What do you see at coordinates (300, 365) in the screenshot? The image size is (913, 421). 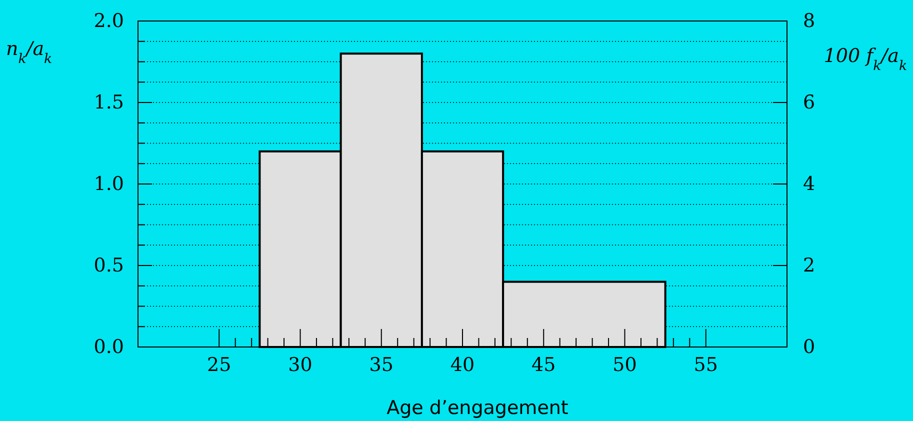 I see `x-tick-label: 30` at bounding box center [300, 365].